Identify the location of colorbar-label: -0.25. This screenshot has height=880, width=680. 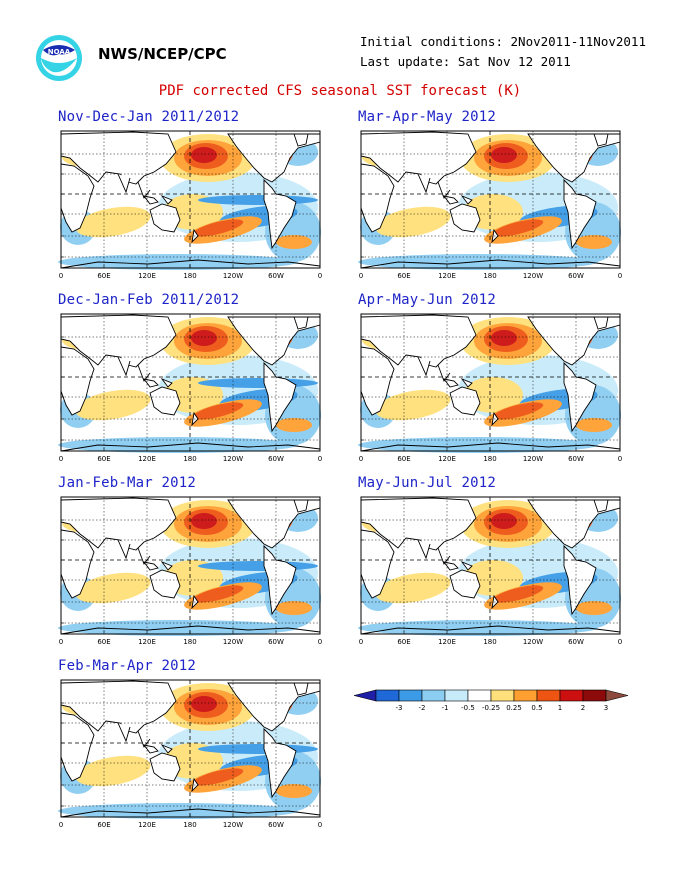
(491, 708).